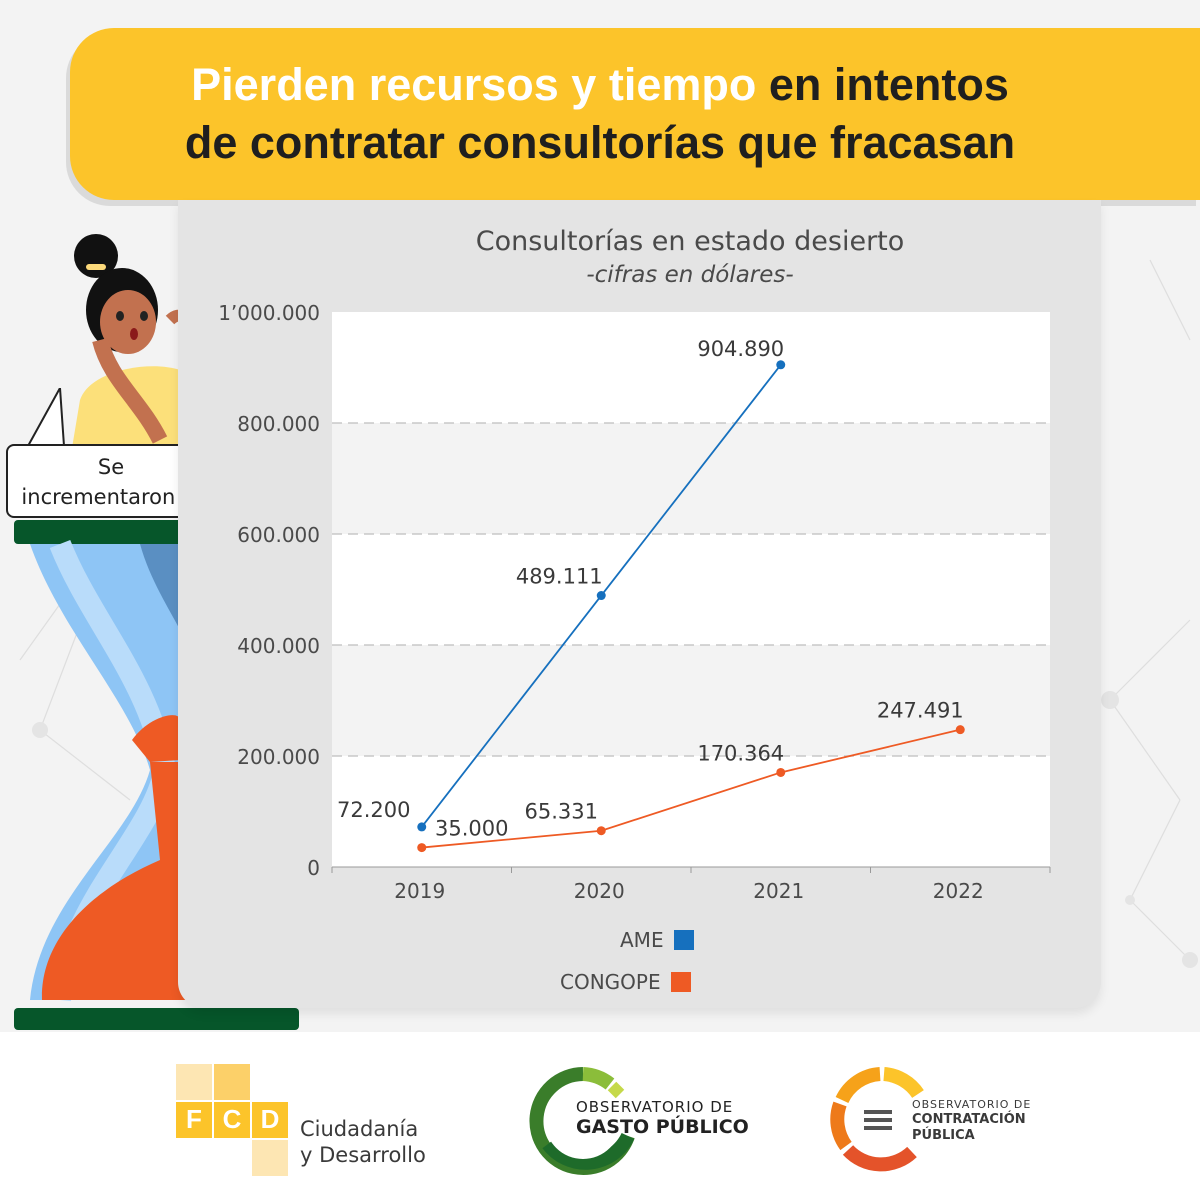  Describe the element at coordinates (269, 313) in the screenshot. I see `y-tick-label: 1’000.000` at that location.